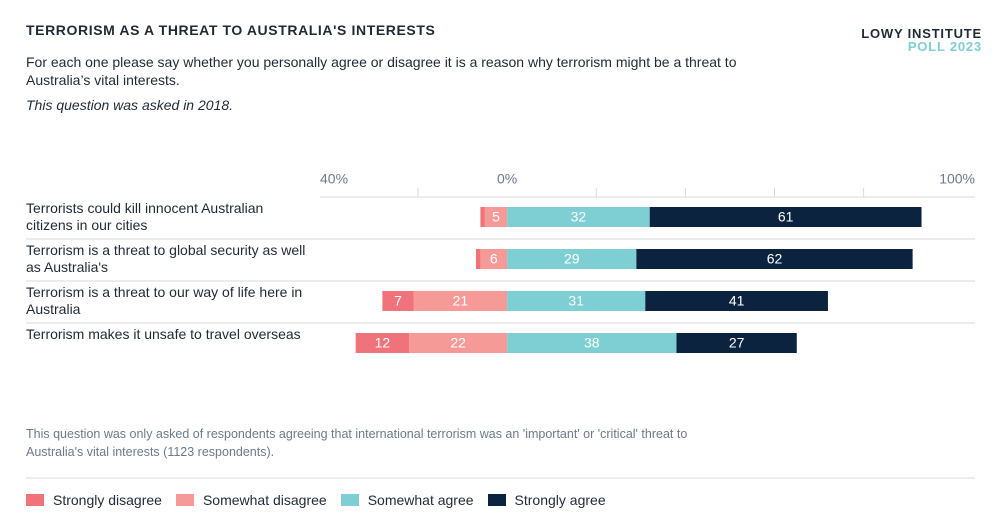  What do you see at coordinates (921, 33) in the screenshot?
I see `brand-name: LOWY INSTITUTE` at bounding box center [921, 33].